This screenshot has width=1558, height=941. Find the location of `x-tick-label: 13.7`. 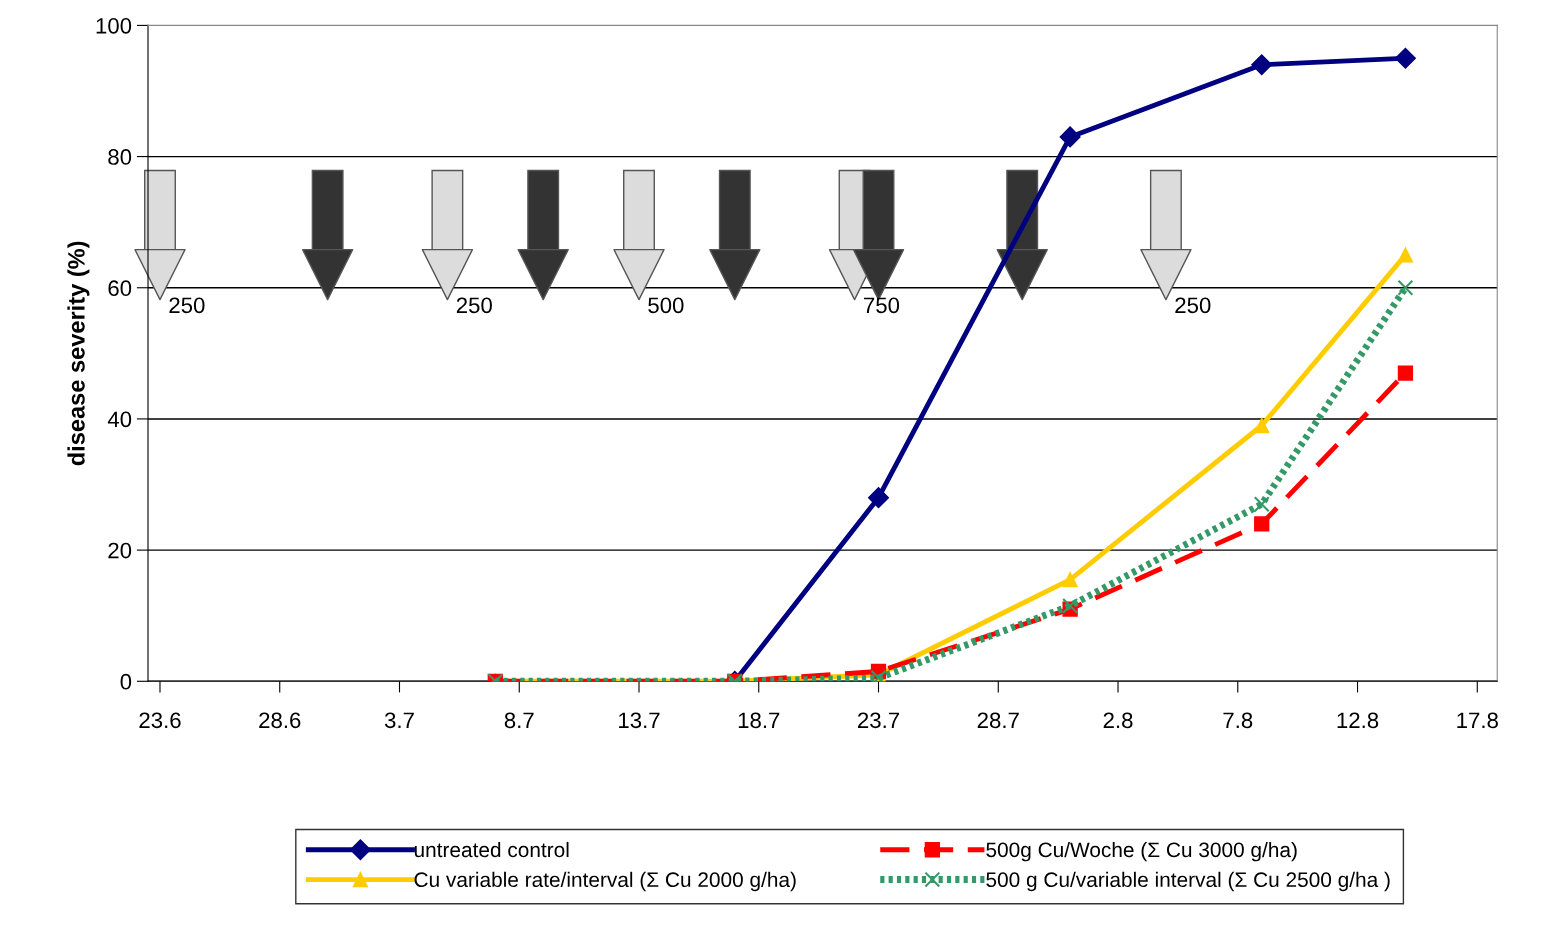

x-tick-label: 13.7 is located at coordinates (639, 720).